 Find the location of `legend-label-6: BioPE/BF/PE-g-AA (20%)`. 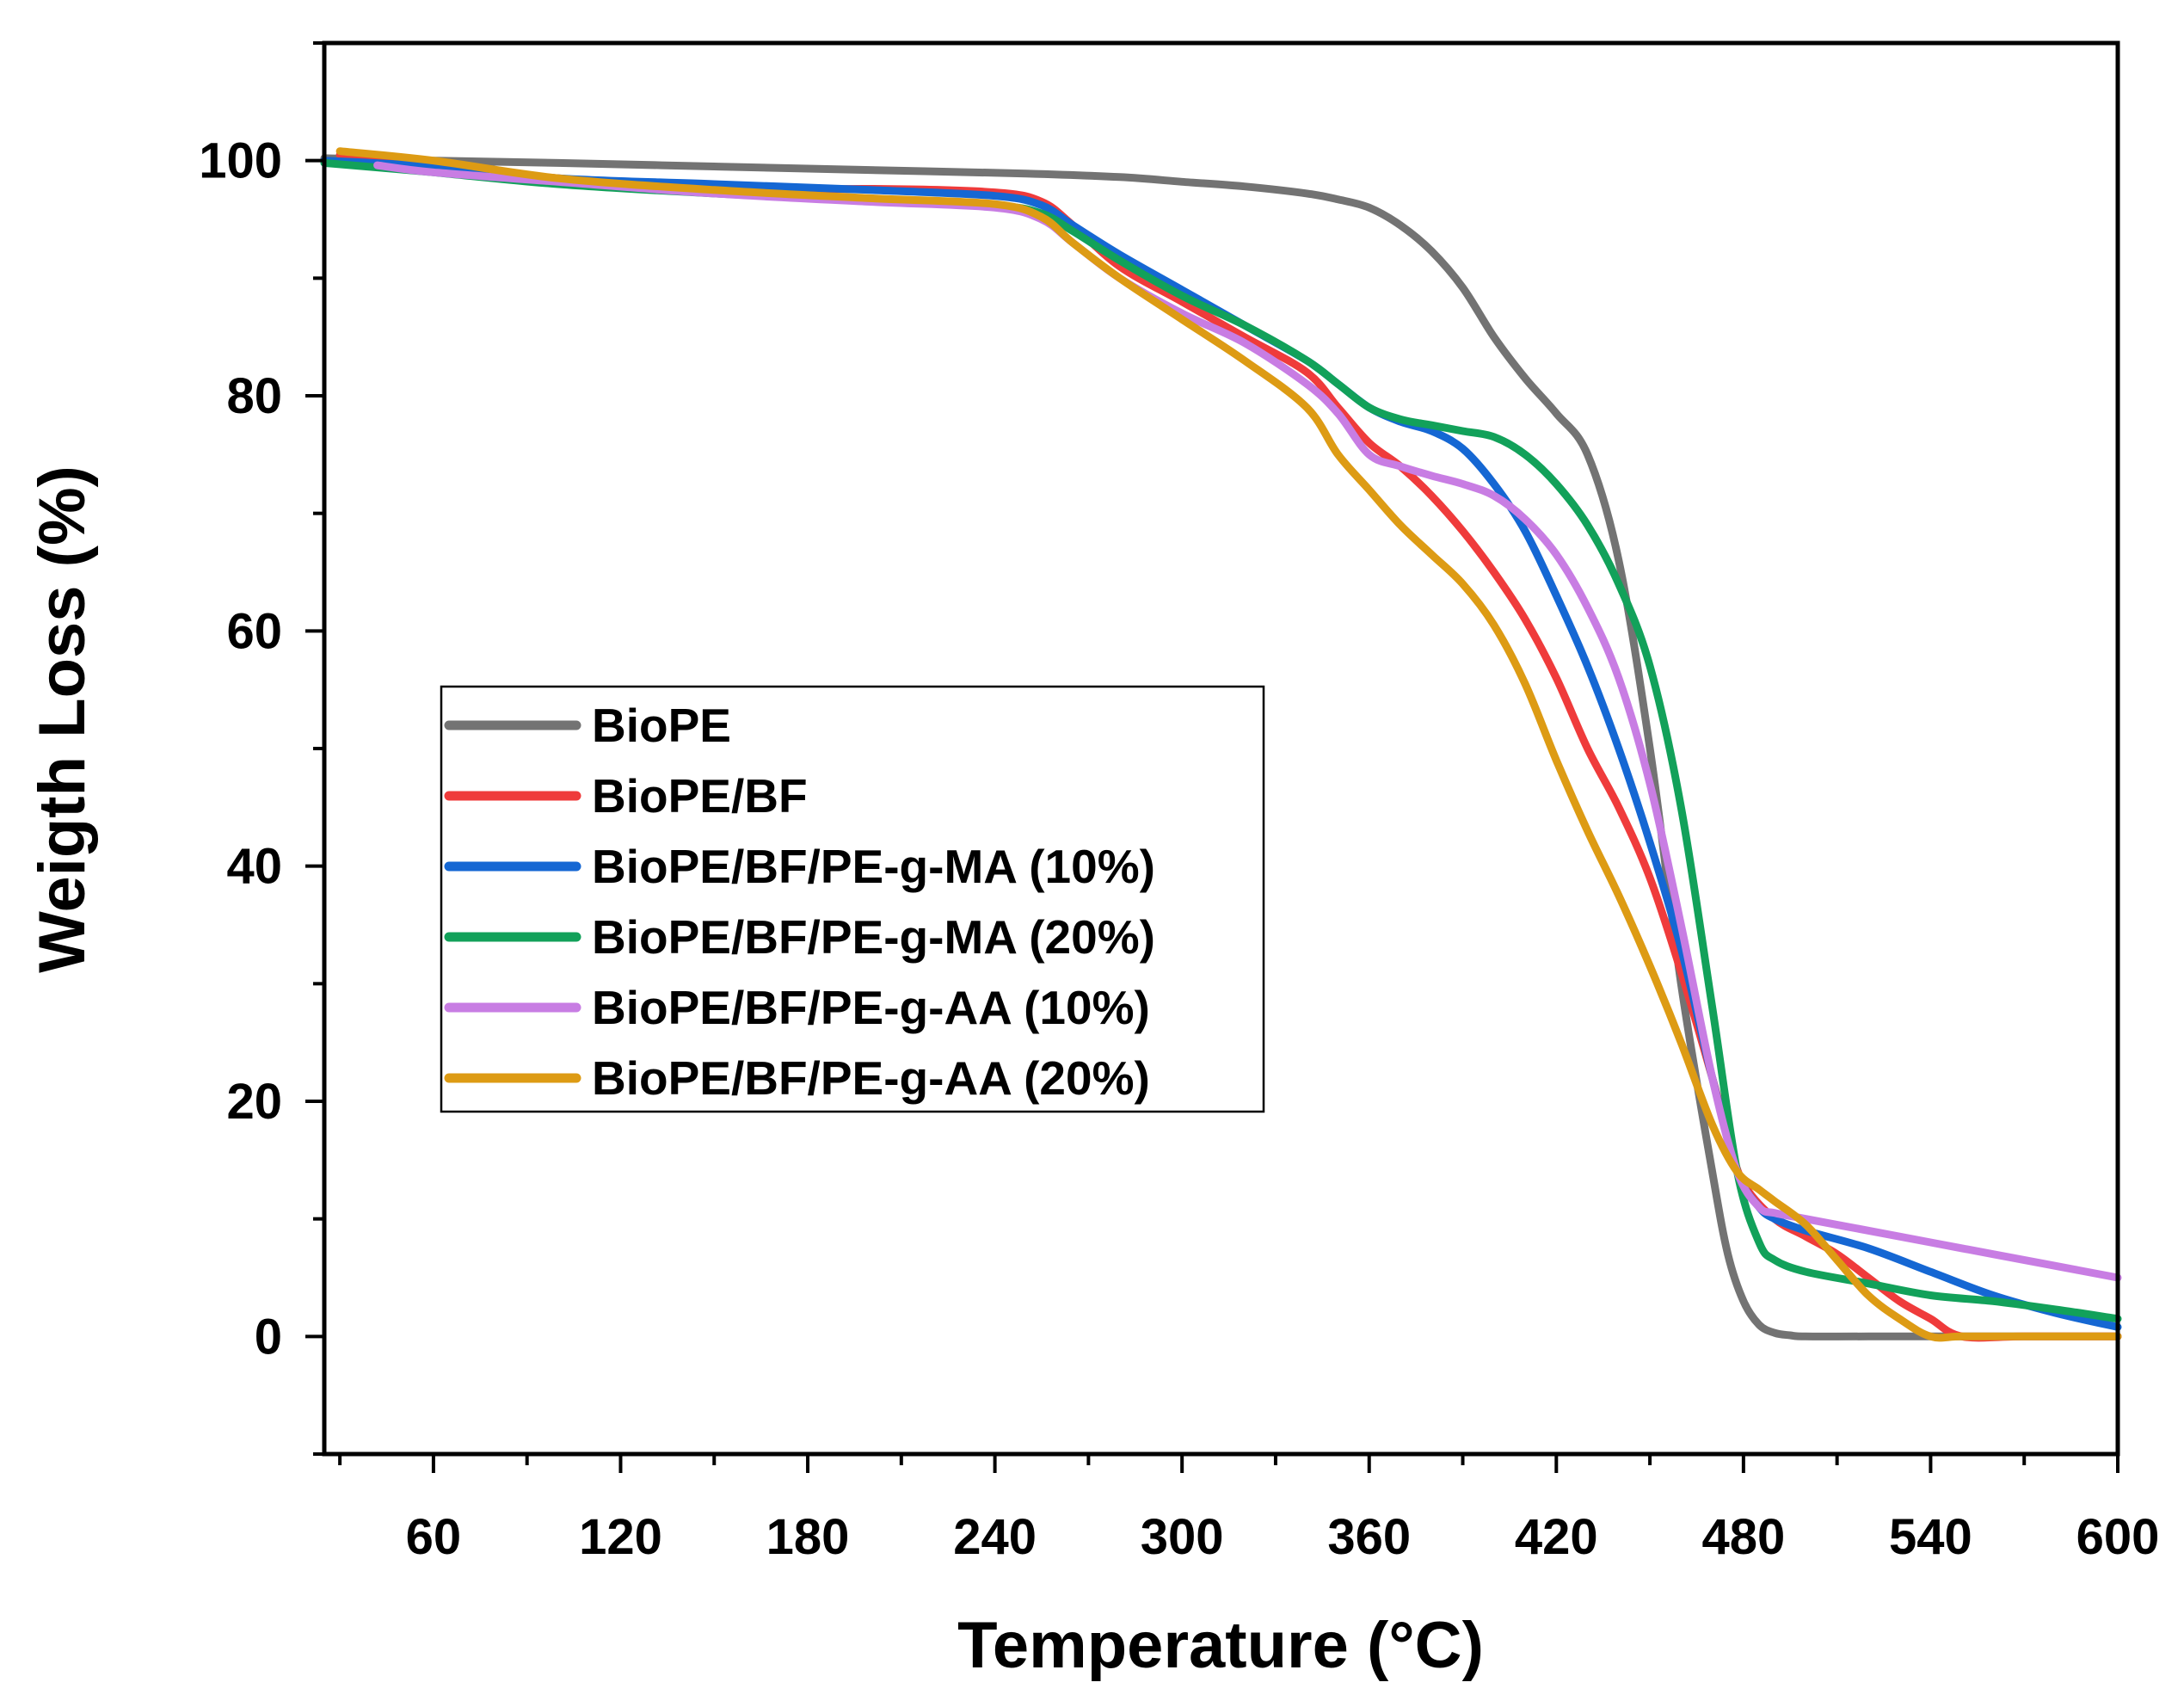

legend-label-6: BioPE/BF/PE-g-AA (20%) is located at coordinates (871, 1078).